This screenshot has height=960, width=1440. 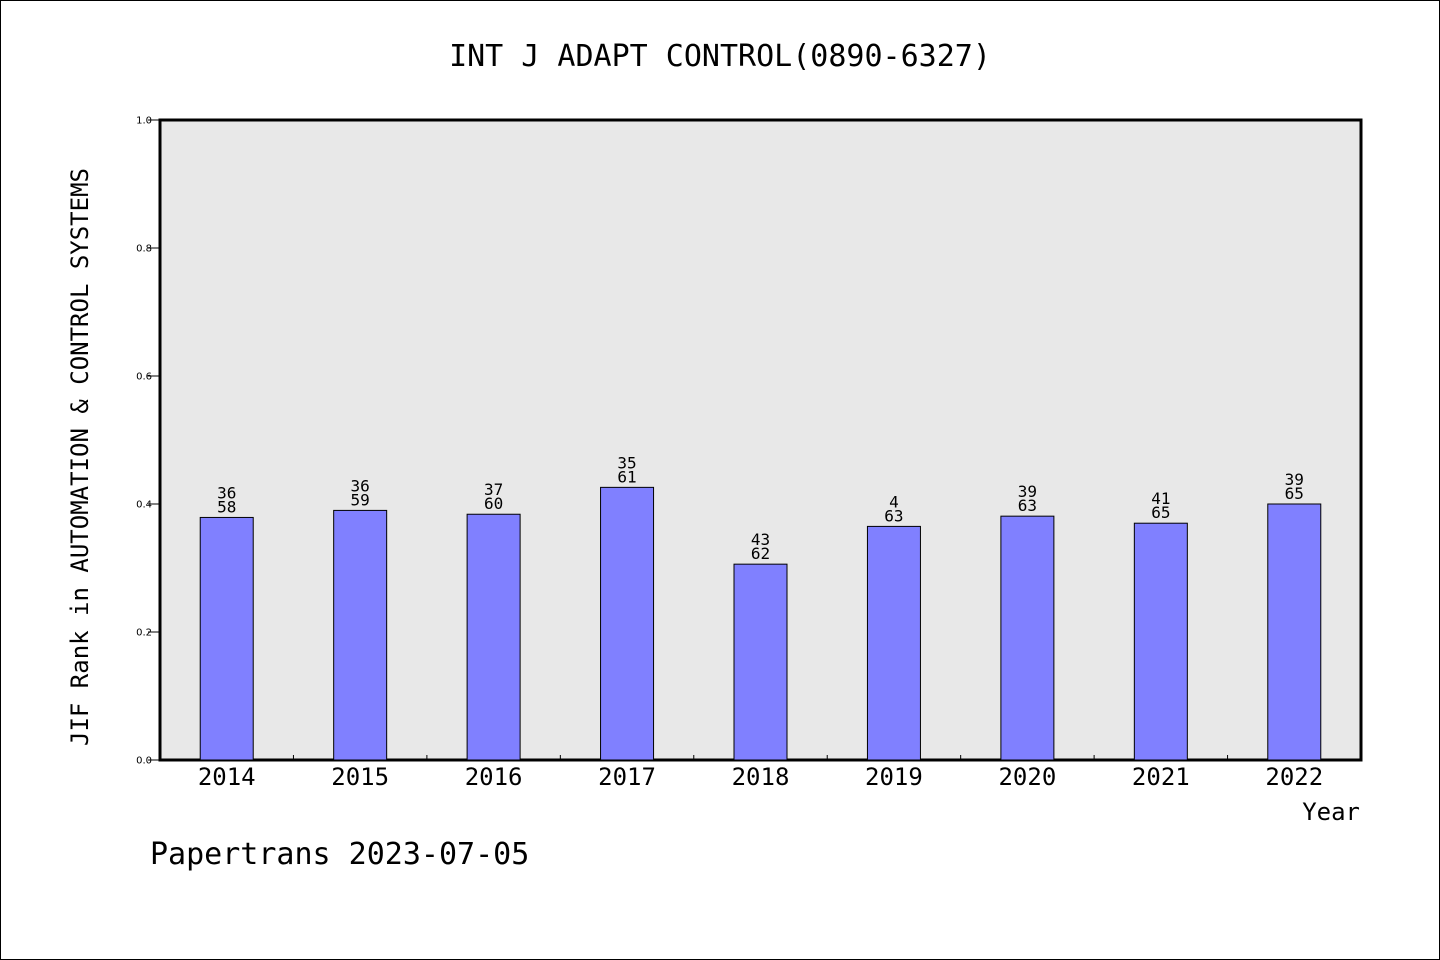 I want to click on bar-label-bottom: 58, so click(x=226, y=506).